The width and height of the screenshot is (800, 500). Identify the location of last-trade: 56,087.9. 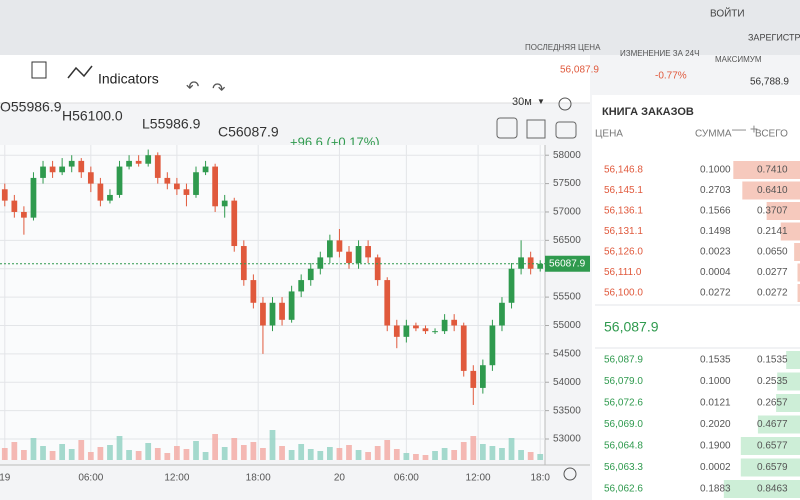
(631, 327).